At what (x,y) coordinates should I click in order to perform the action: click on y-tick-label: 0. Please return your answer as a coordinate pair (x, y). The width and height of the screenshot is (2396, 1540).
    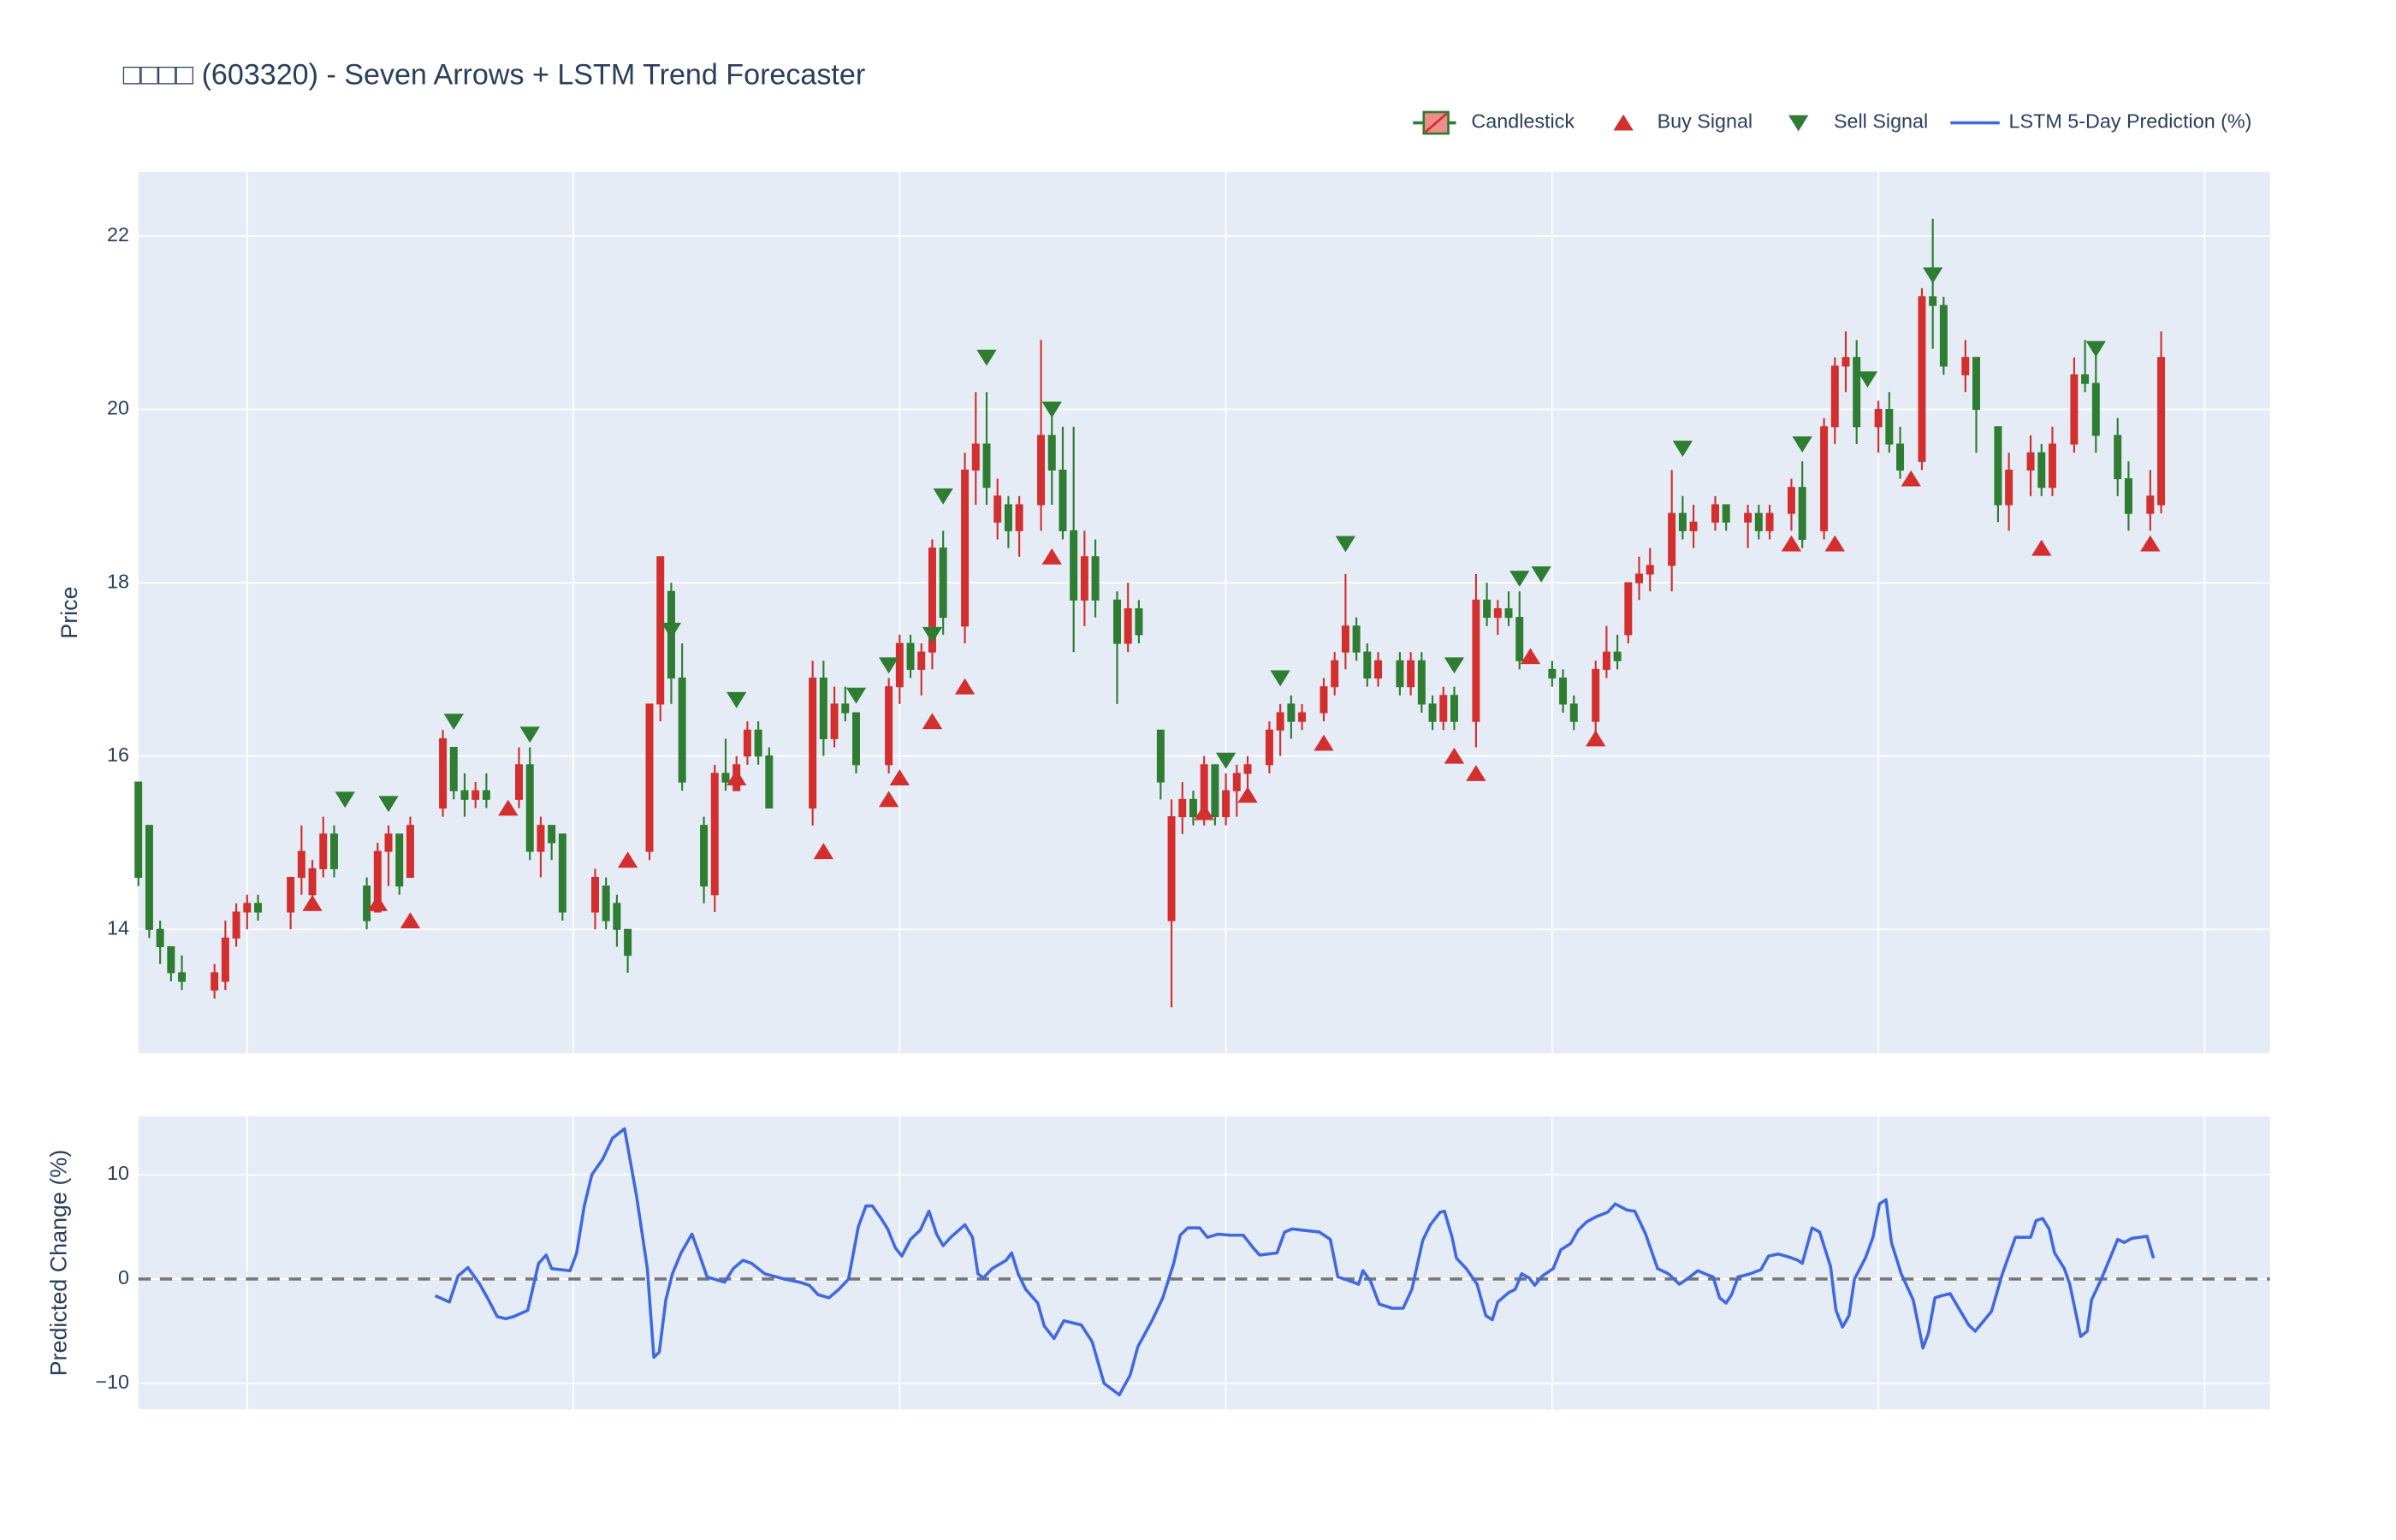
    Looking at the image, I should click on (123, 1277).